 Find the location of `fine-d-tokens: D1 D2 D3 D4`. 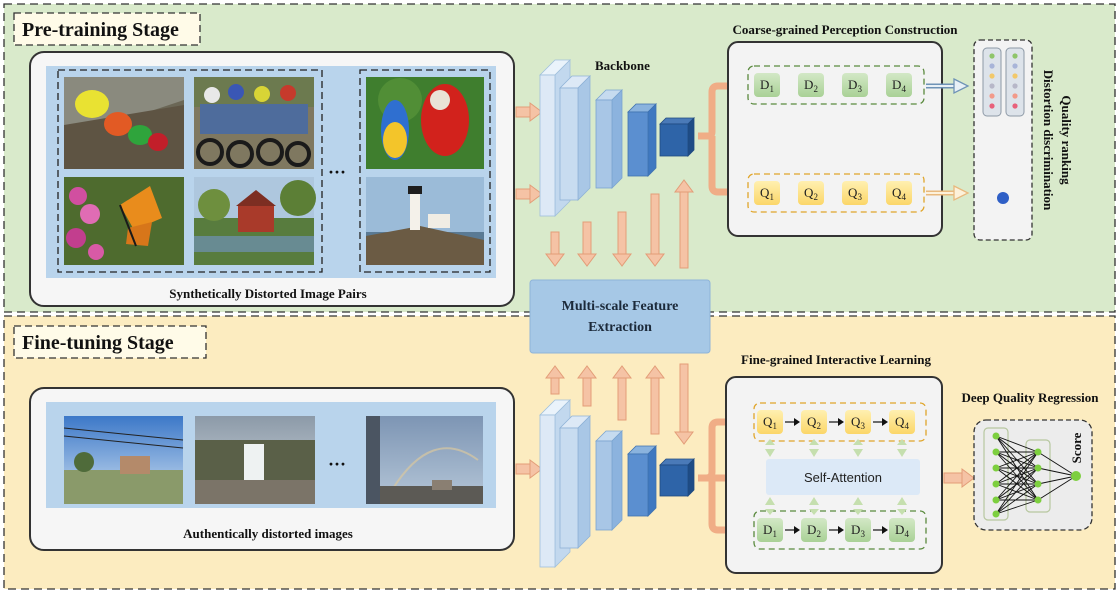

fine-d-tokens: D1 D2 D3 D4 is located at coordinates (836, 530).